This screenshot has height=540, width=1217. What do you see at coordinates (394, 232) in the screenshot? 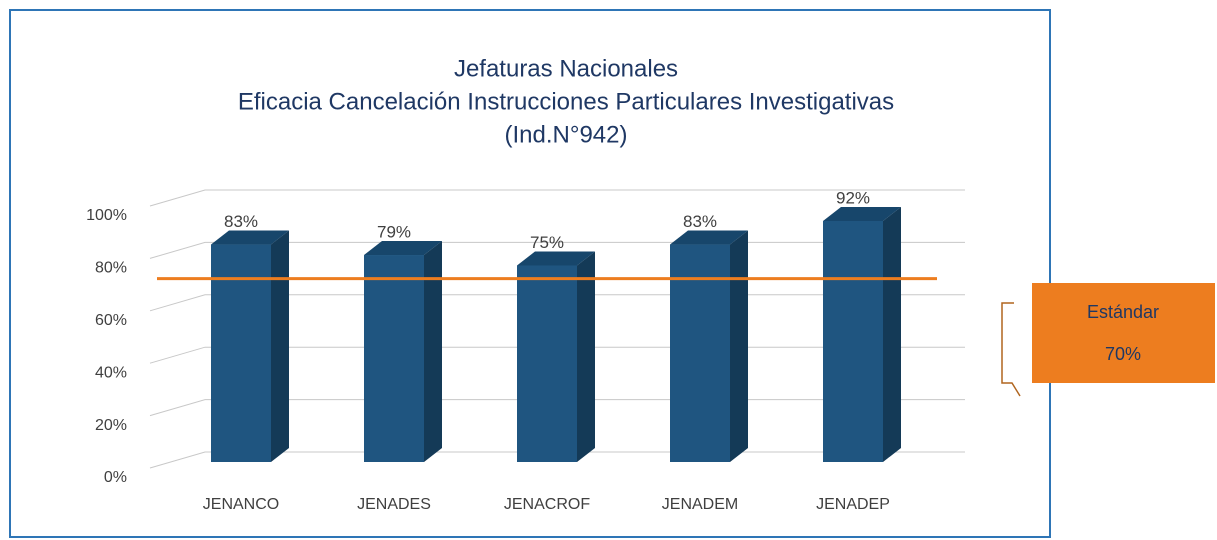
I see `value-label: 79%` at bounding box center [394, 232].